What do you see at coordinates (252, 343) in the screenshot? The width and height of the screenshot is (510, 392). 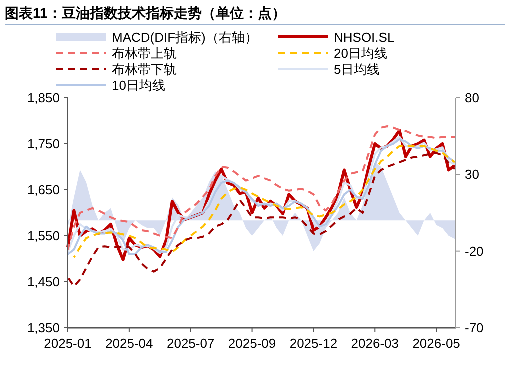 I see `x-tick-label: 2025-09` at bounding box center [252, 343].